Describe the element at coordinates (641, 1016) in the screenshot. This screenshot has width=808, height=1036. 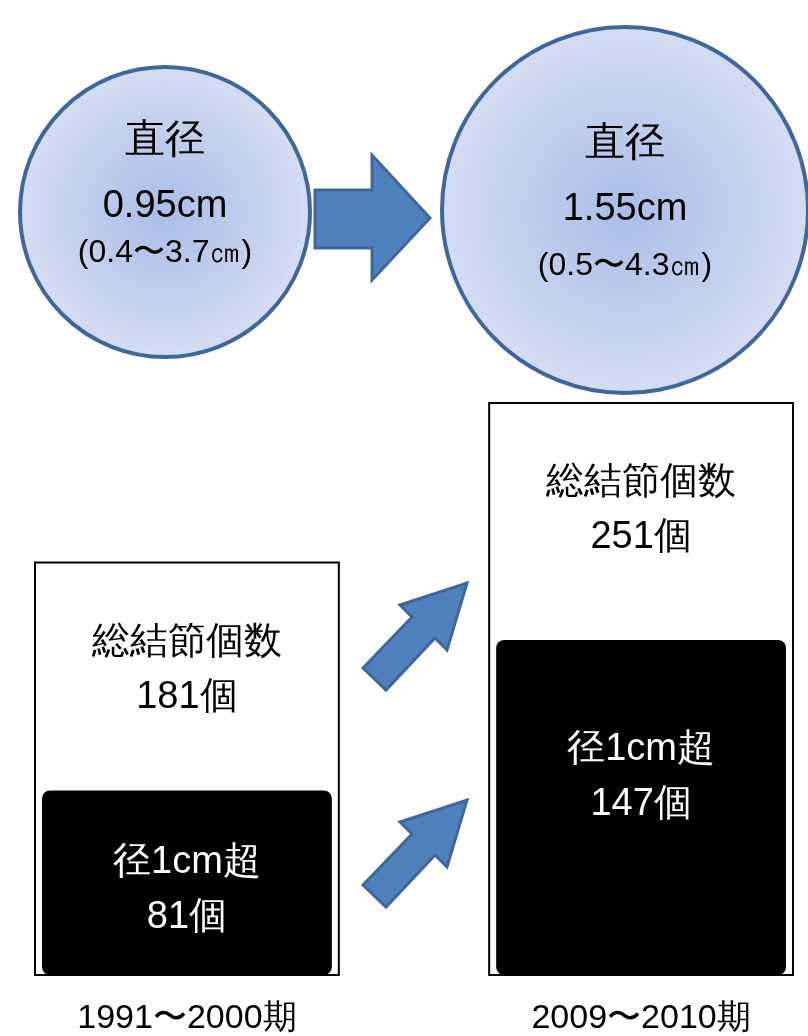
I see `x-tick-label: 2009〜2010期` at that location.